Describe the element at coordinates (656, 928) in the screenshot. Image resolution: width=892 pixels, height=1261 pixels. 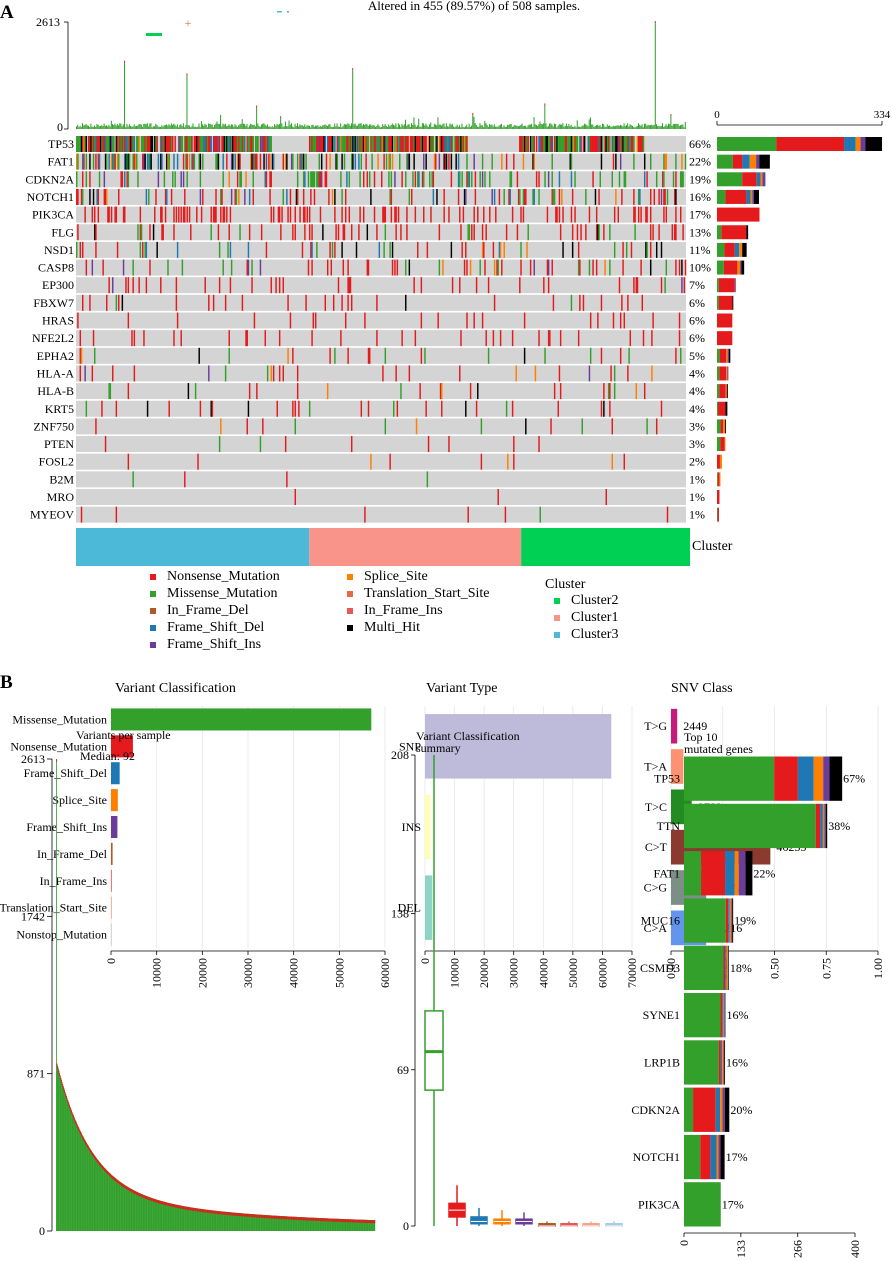
I see `category-label: C>A` at that location.